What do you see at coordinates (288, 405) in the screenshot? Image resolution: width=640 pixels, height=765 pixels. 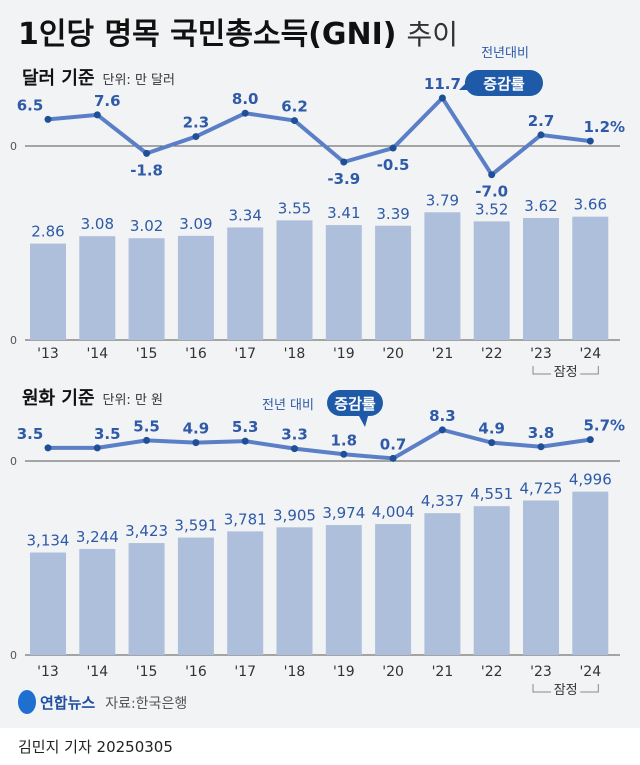 I see `krw-note: 전년 대비` at bounding box center [288, 405].